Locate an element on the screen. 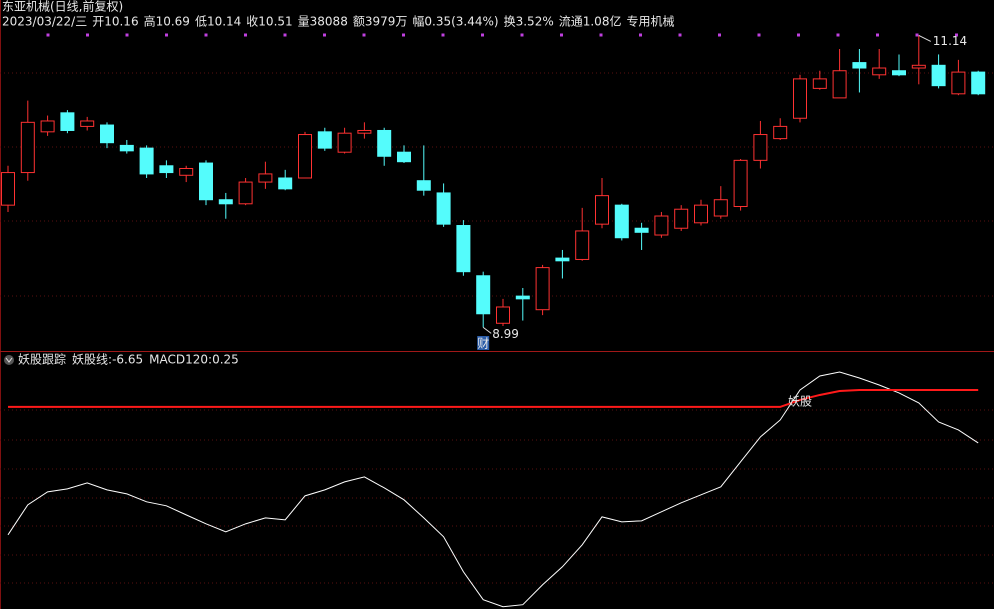  header-field: 流通1.08亿 is located at coordinates (590, 21).